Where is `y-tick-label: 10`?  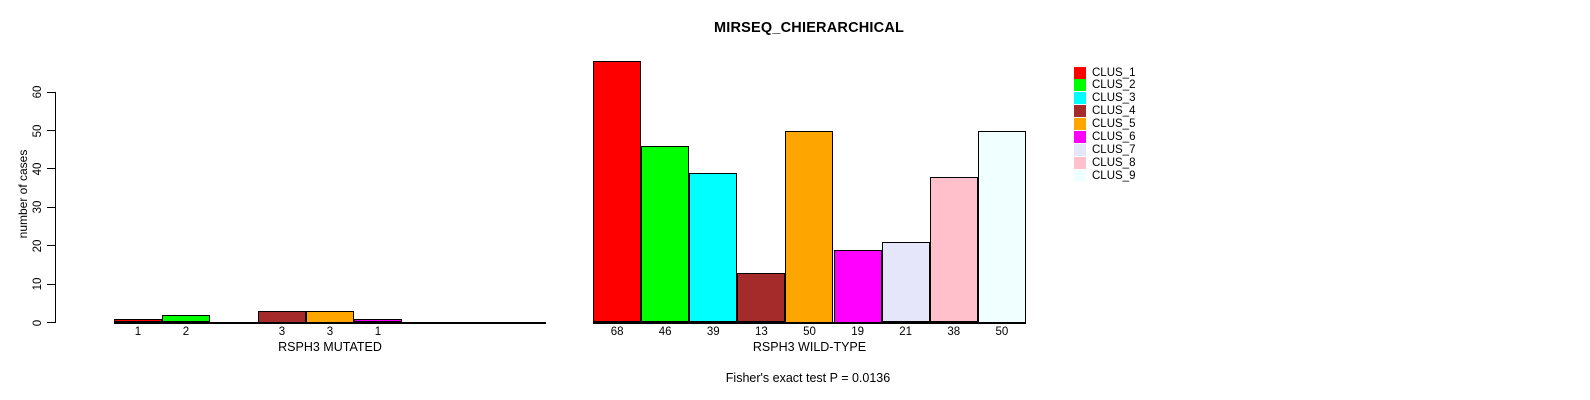 y-tick-label: 10 is located at coordinates (38, 284).